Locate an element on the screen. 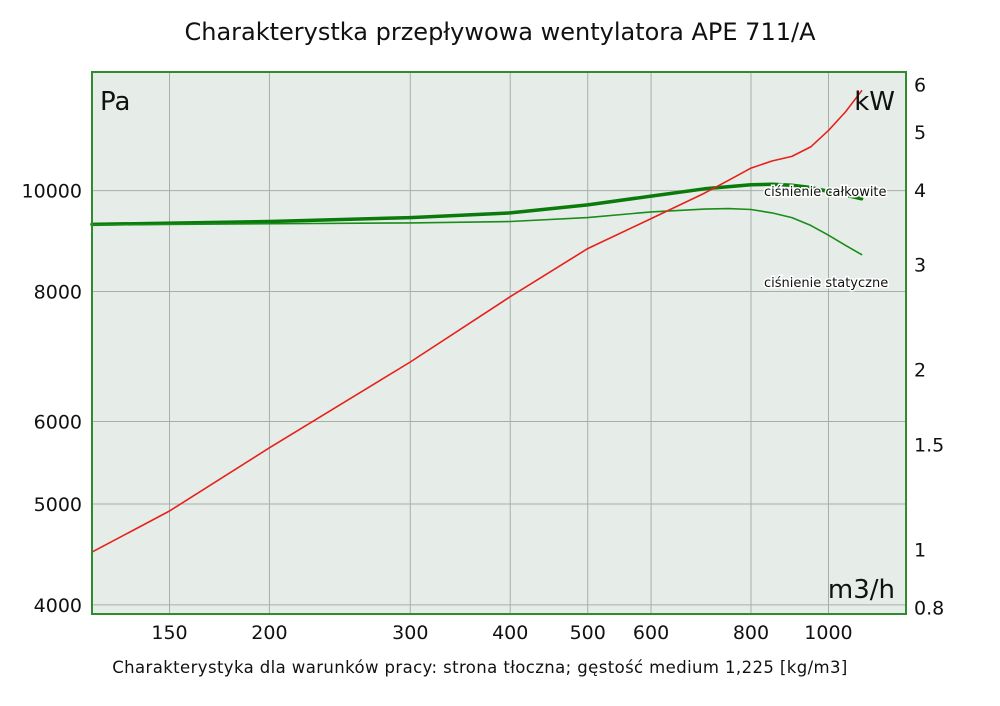 The image size is (1000, 706). x-tick-label: 800 is located at coordinates (751, 633).